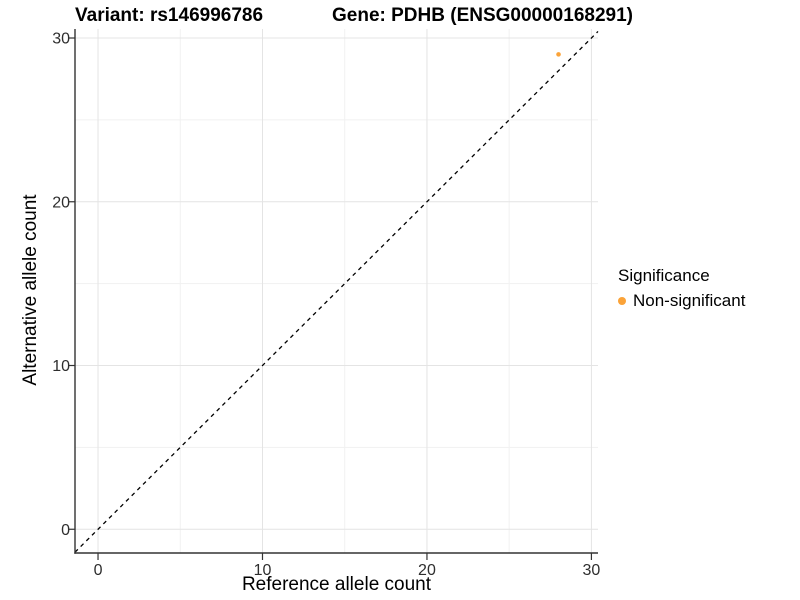 The width and height of the screenshot is (800, 600). I want to click on legend-title: Significance, so click(664, 275).